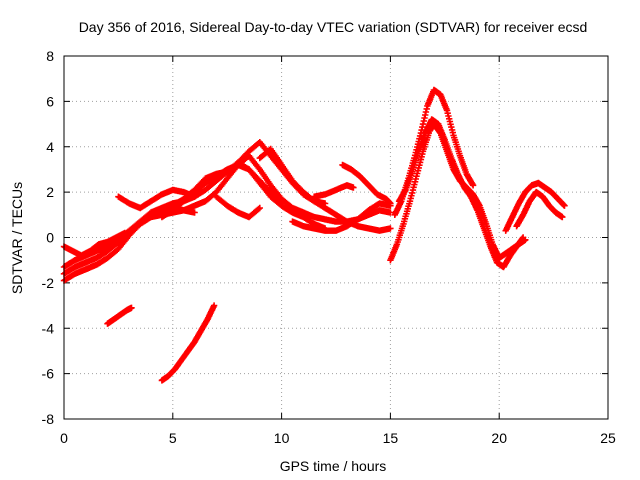 The height and width of the screenshot is (480, 640). I want to click on data-points-arc18, so click(119, 315).